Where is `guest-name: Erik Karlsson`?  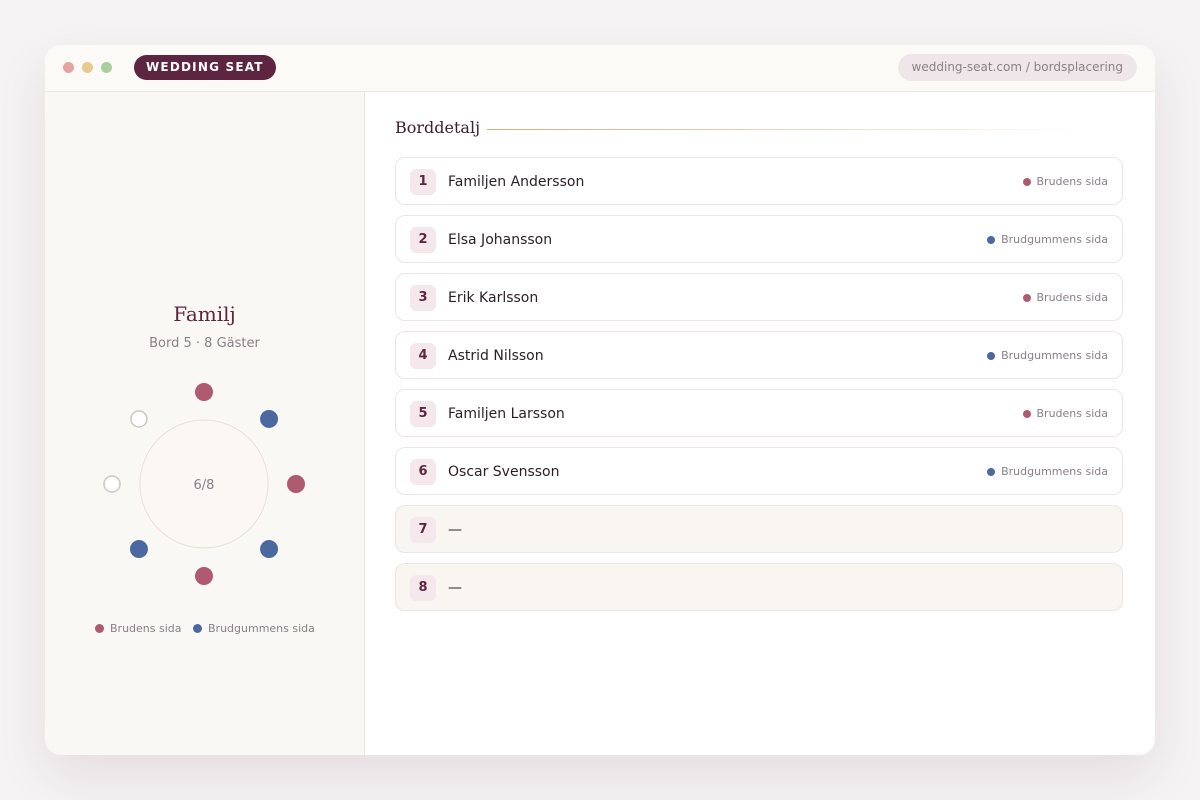 guest-name: Erik Karlsson is located at coordinates (493, 298).